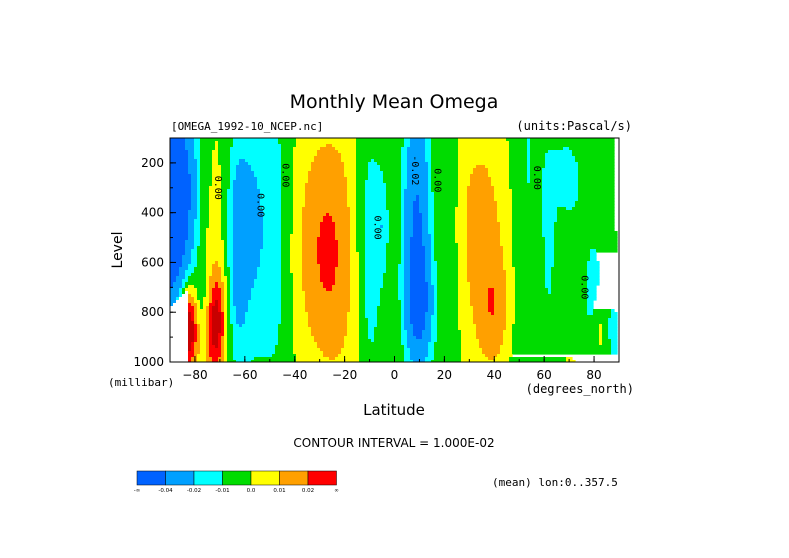  What do you see at coordinates (265, 478) in the screenshot?
I see `colorbar-swatch` at bounding box center [265, 478].